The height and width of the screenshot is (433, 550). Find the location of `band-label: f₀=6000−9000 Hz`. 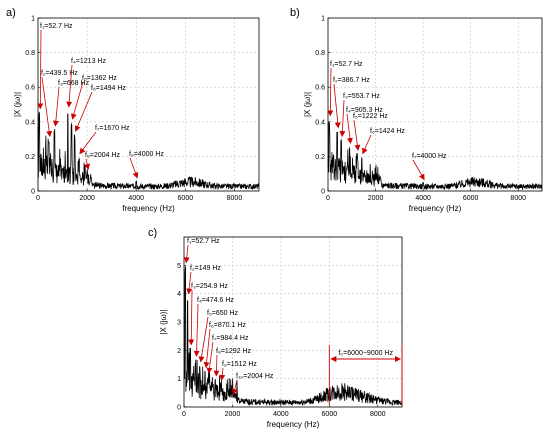

band-label: f₀=6000−9000 Hz is located at coordinates (365, 353).